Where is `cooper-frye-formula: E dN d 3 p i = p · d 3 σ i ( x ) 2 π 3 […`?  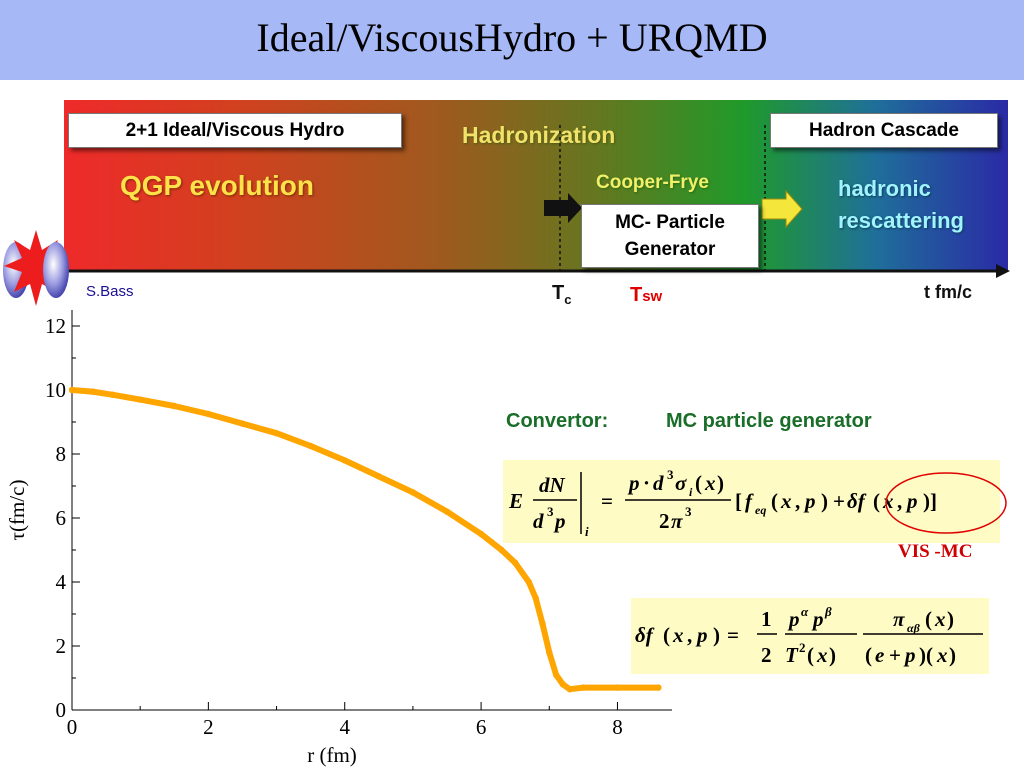 cooper-frye-formula: E dN d 3 p i = p · d 3 σ i ( x ) 2 π 3 [… is located at coordinates (722, 503).